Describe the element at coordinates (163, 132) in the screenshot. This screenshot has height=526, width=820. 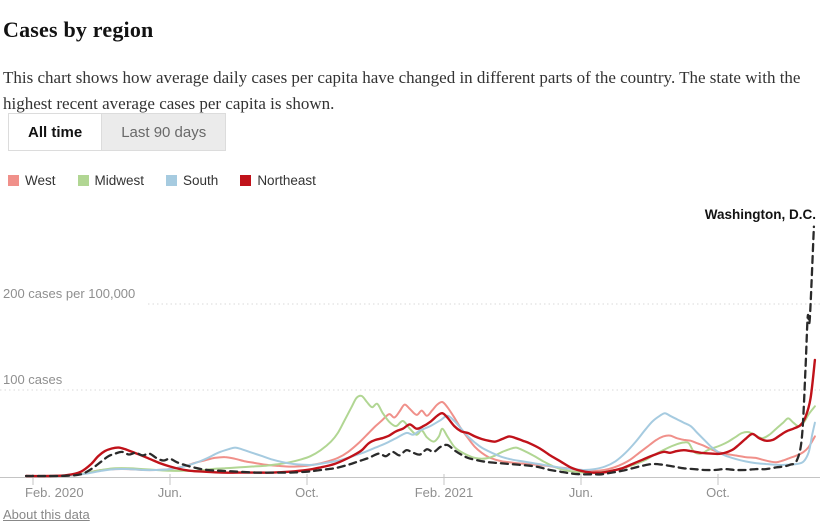
I see `tab-last-90-days: Last 90 days` at that location.